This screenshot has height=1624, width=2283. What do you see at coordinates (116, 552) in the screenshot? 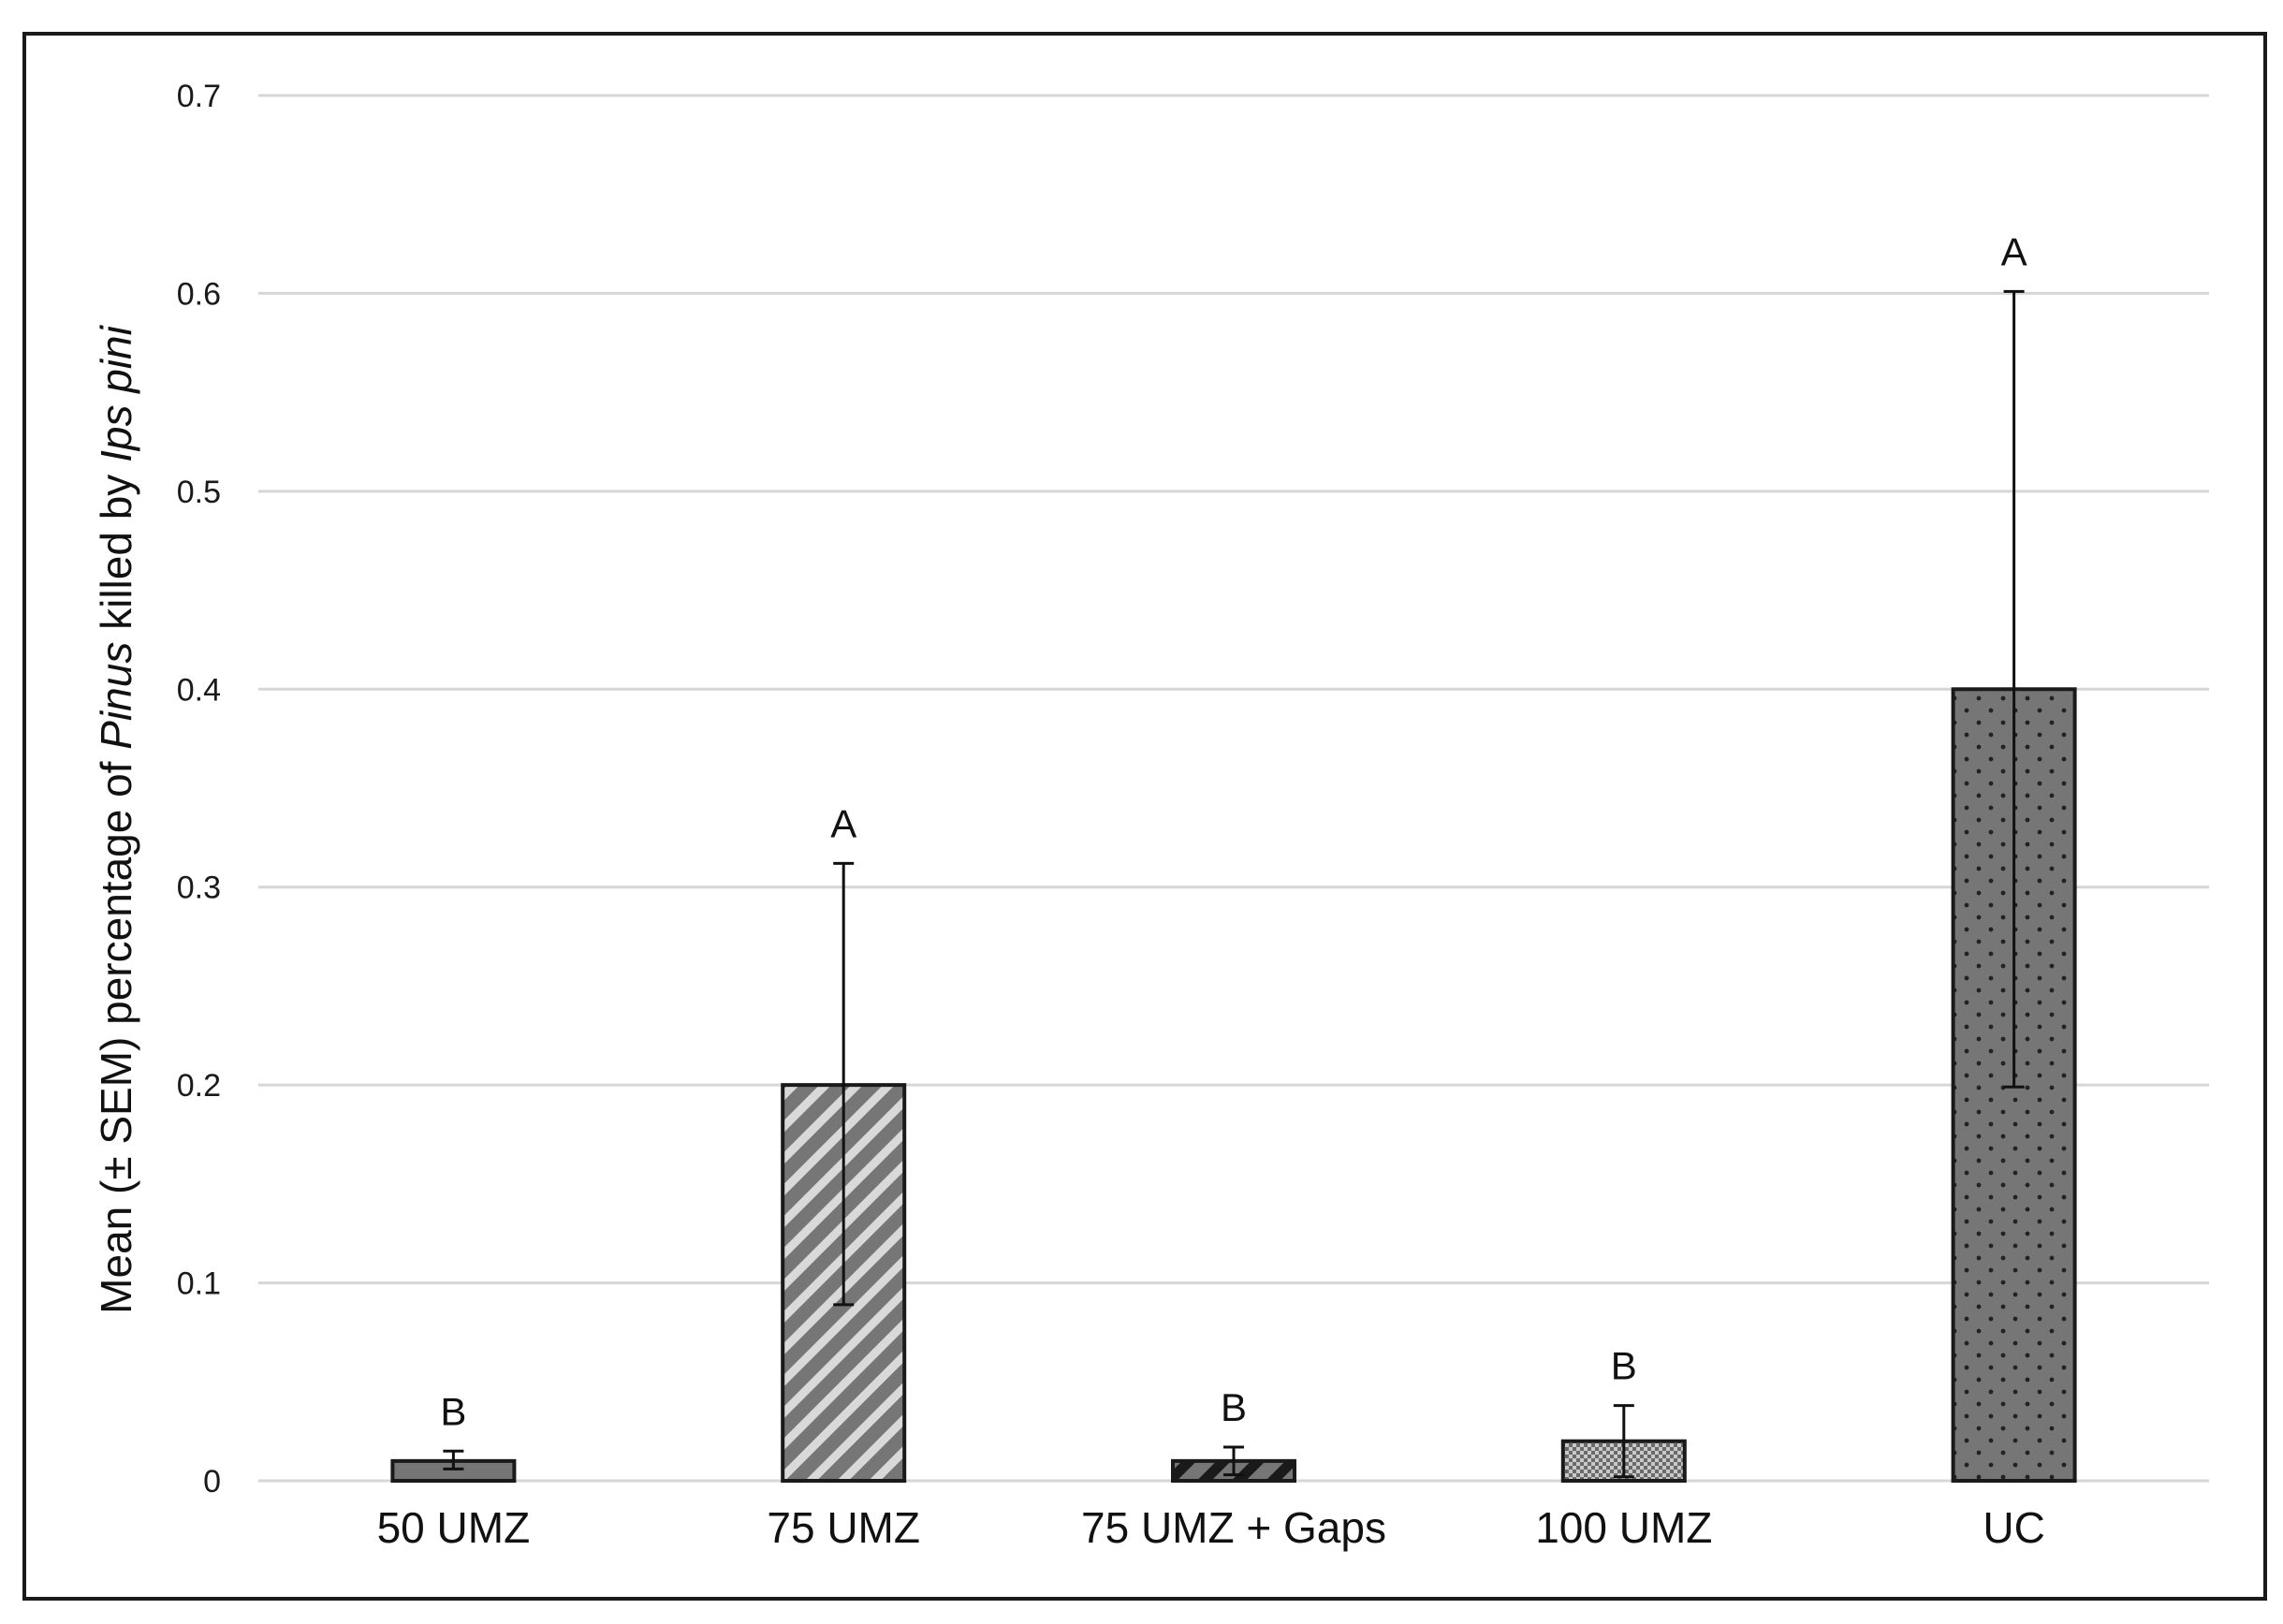
I see `y-axis-label-part: killed by` at bounding box center [116, 552].